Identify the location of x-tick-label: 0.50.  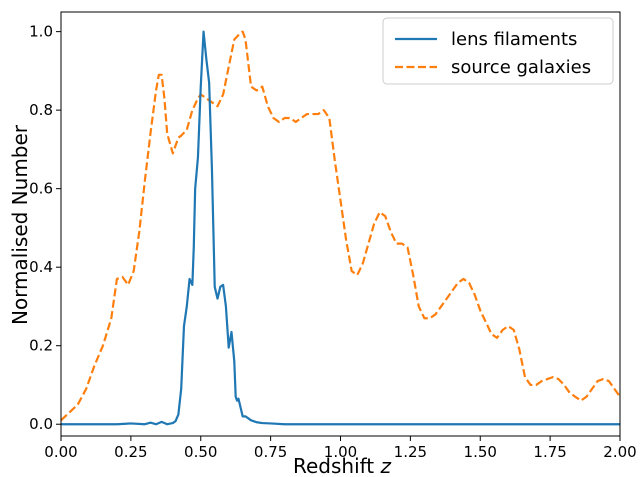
(200, 452).